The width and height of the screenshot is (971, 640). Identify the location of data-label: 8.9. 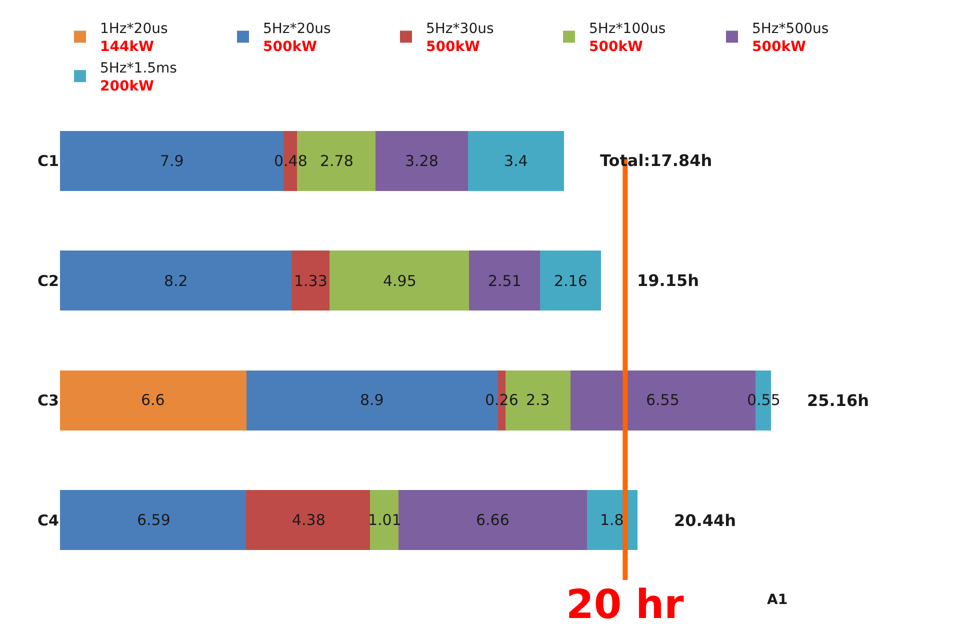
(372, 400).